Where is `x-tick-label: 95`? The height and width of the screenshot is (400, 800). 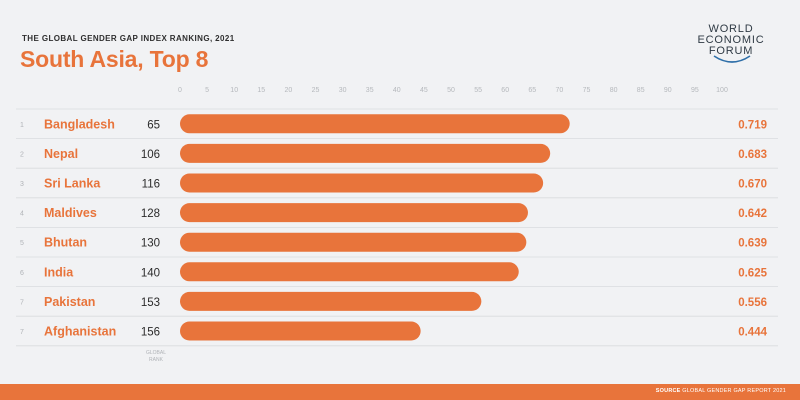 x-tick-label: 95 is located at coordinates (695, 90).